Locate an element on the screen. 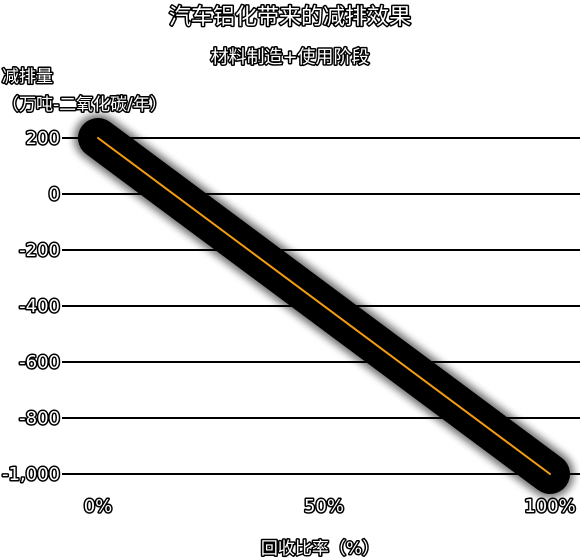 The image size is (580, 559). x-tick-labels: 0% 50% 100% is located at coordinates (329, 507).